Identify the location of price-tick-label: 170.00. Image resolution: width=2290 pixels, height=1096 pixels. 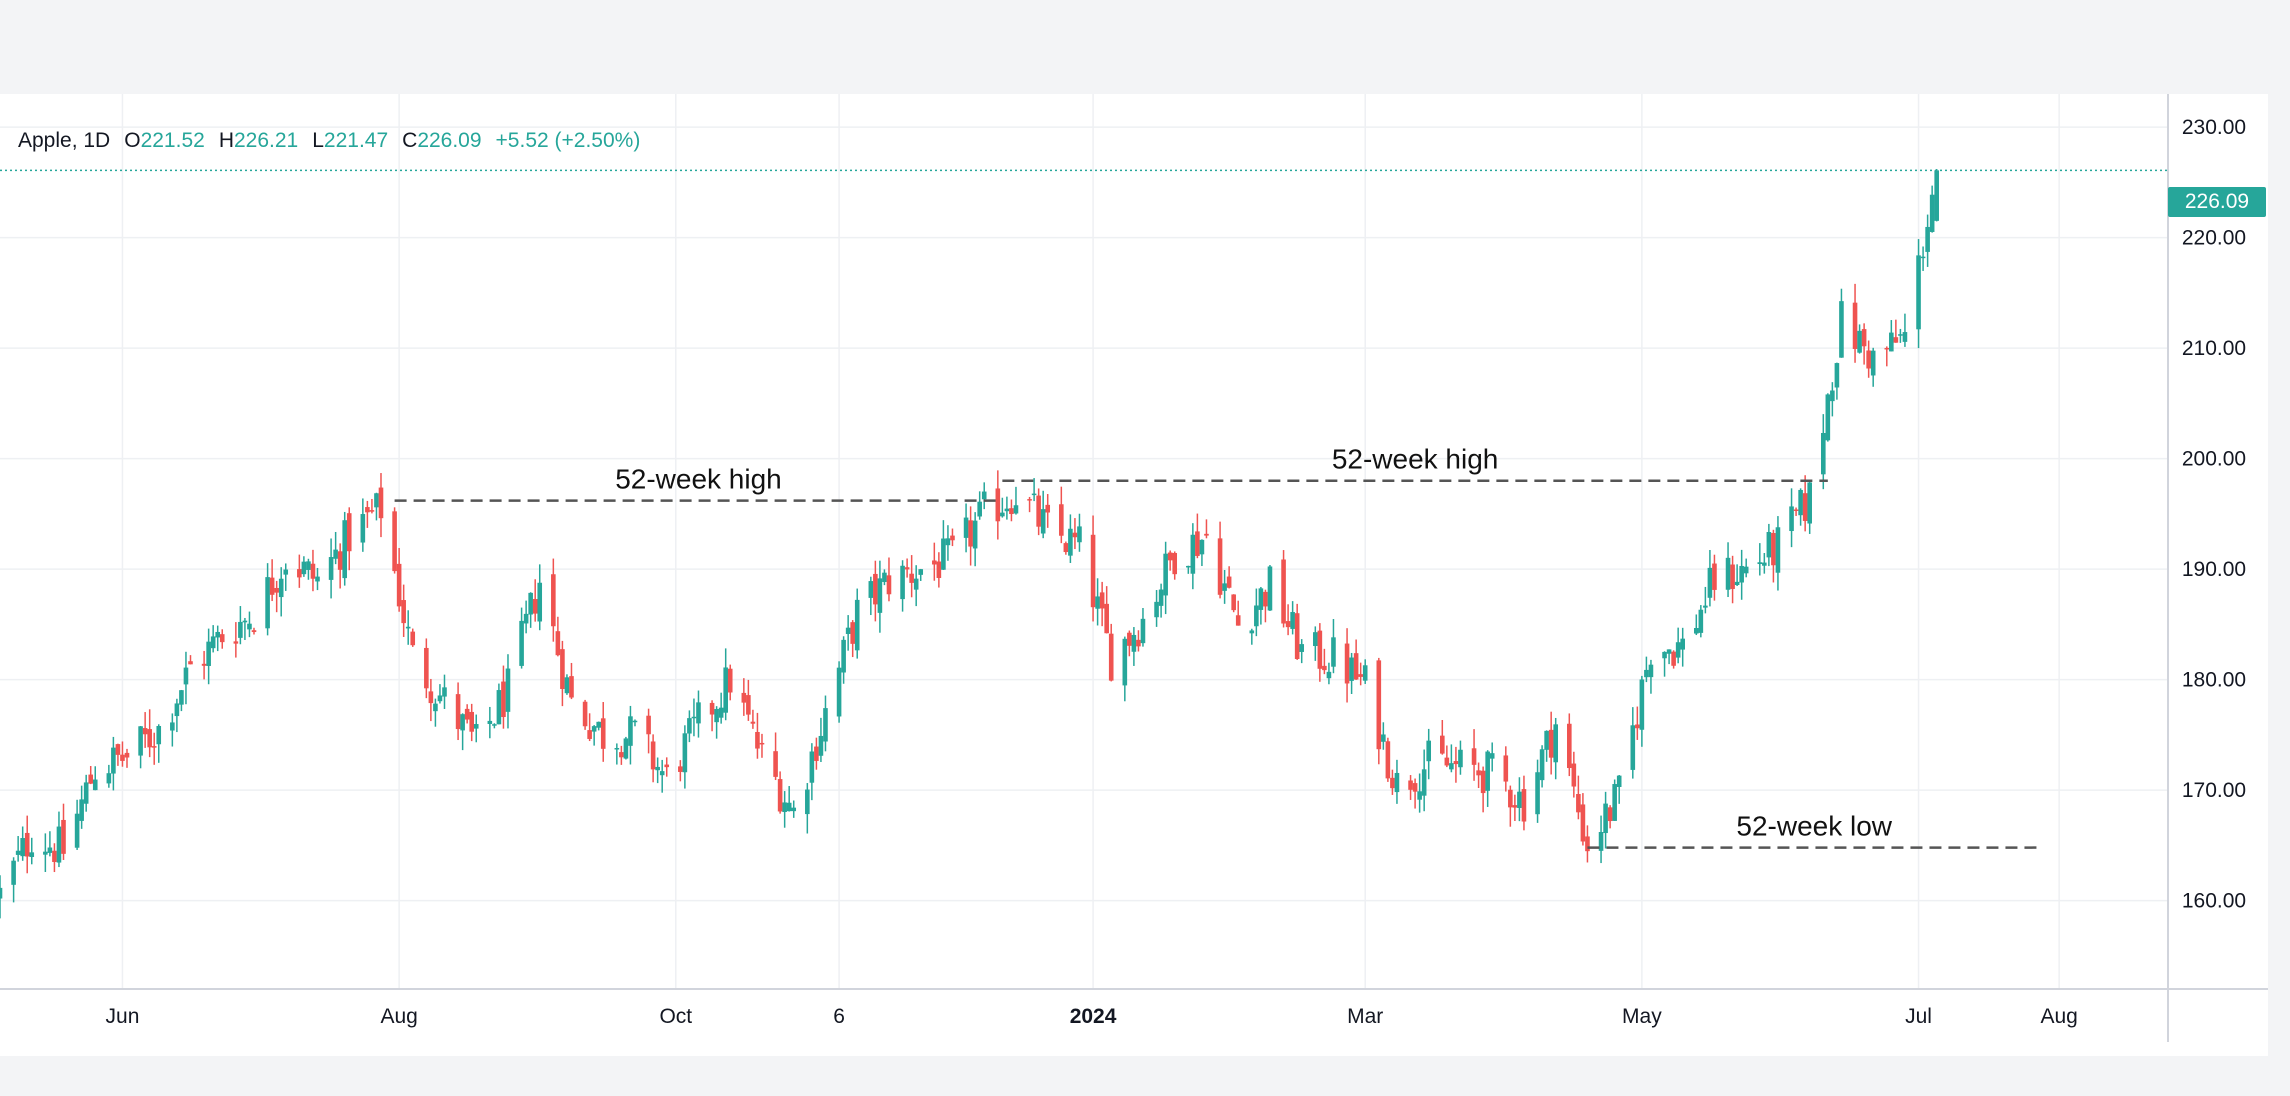
(2214, 790).